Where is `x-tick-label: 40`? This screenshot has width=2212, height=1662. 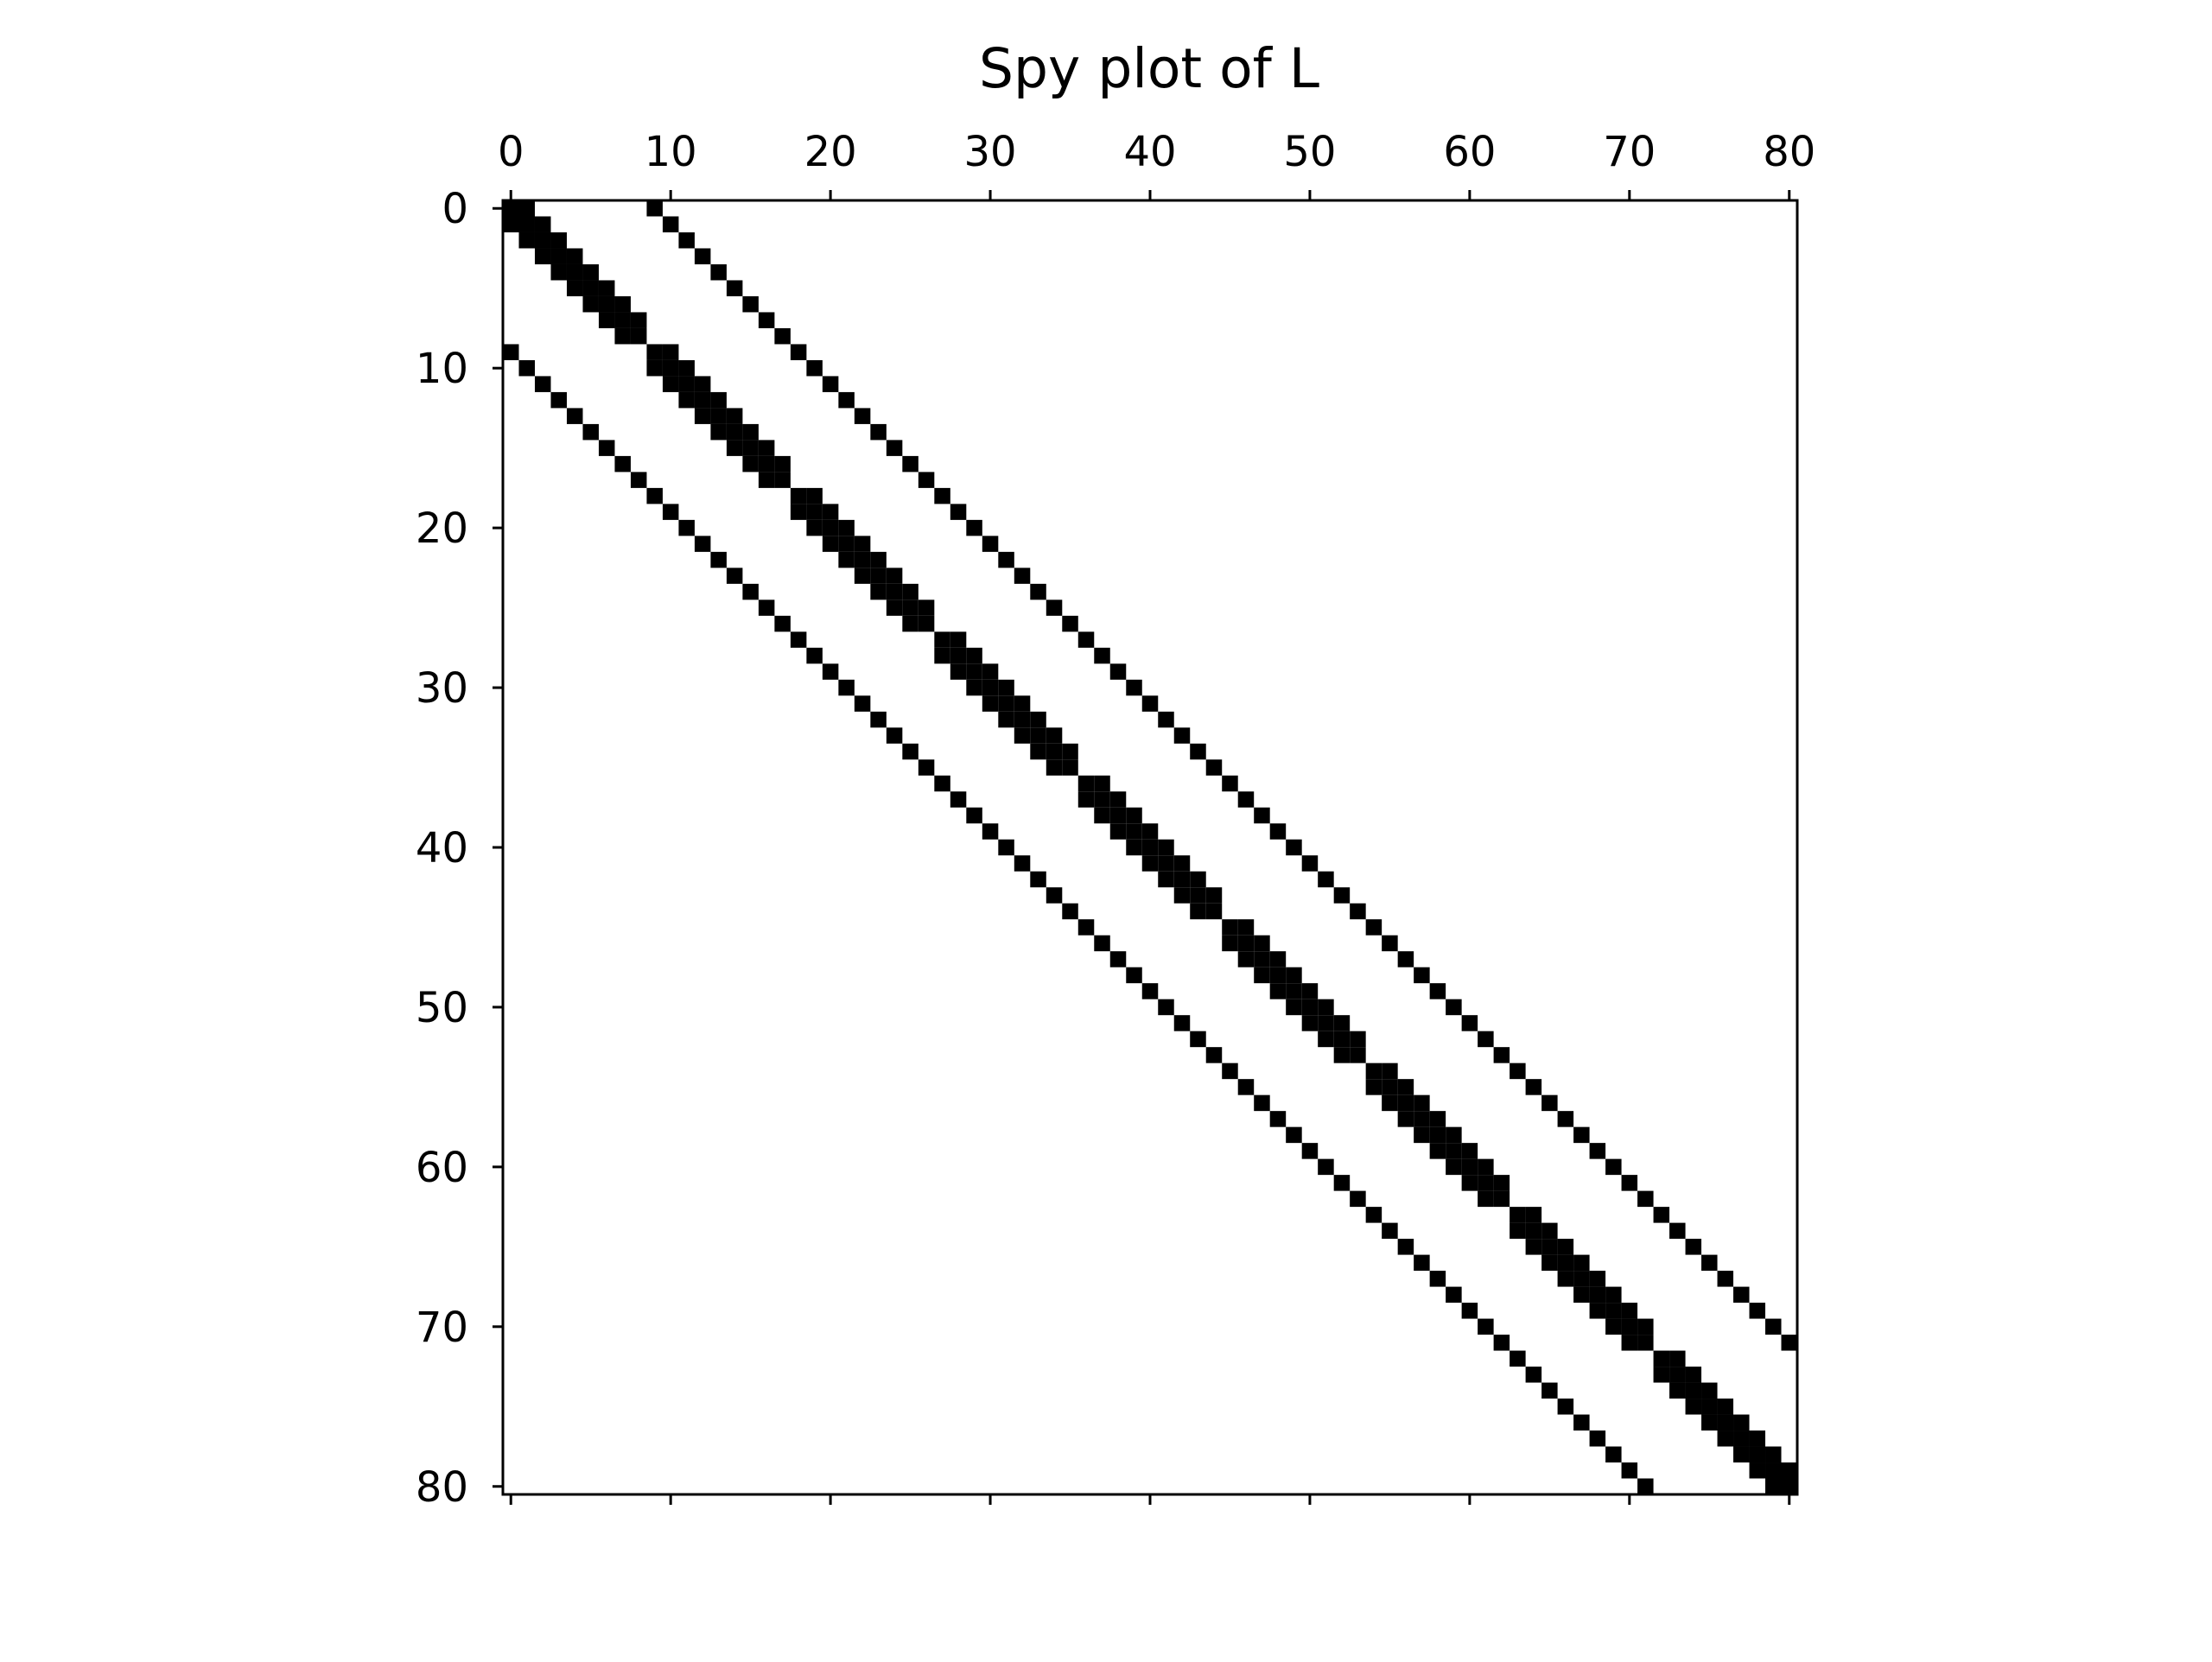 x-tick-label: 40 is located at coordinates (1149, 152).